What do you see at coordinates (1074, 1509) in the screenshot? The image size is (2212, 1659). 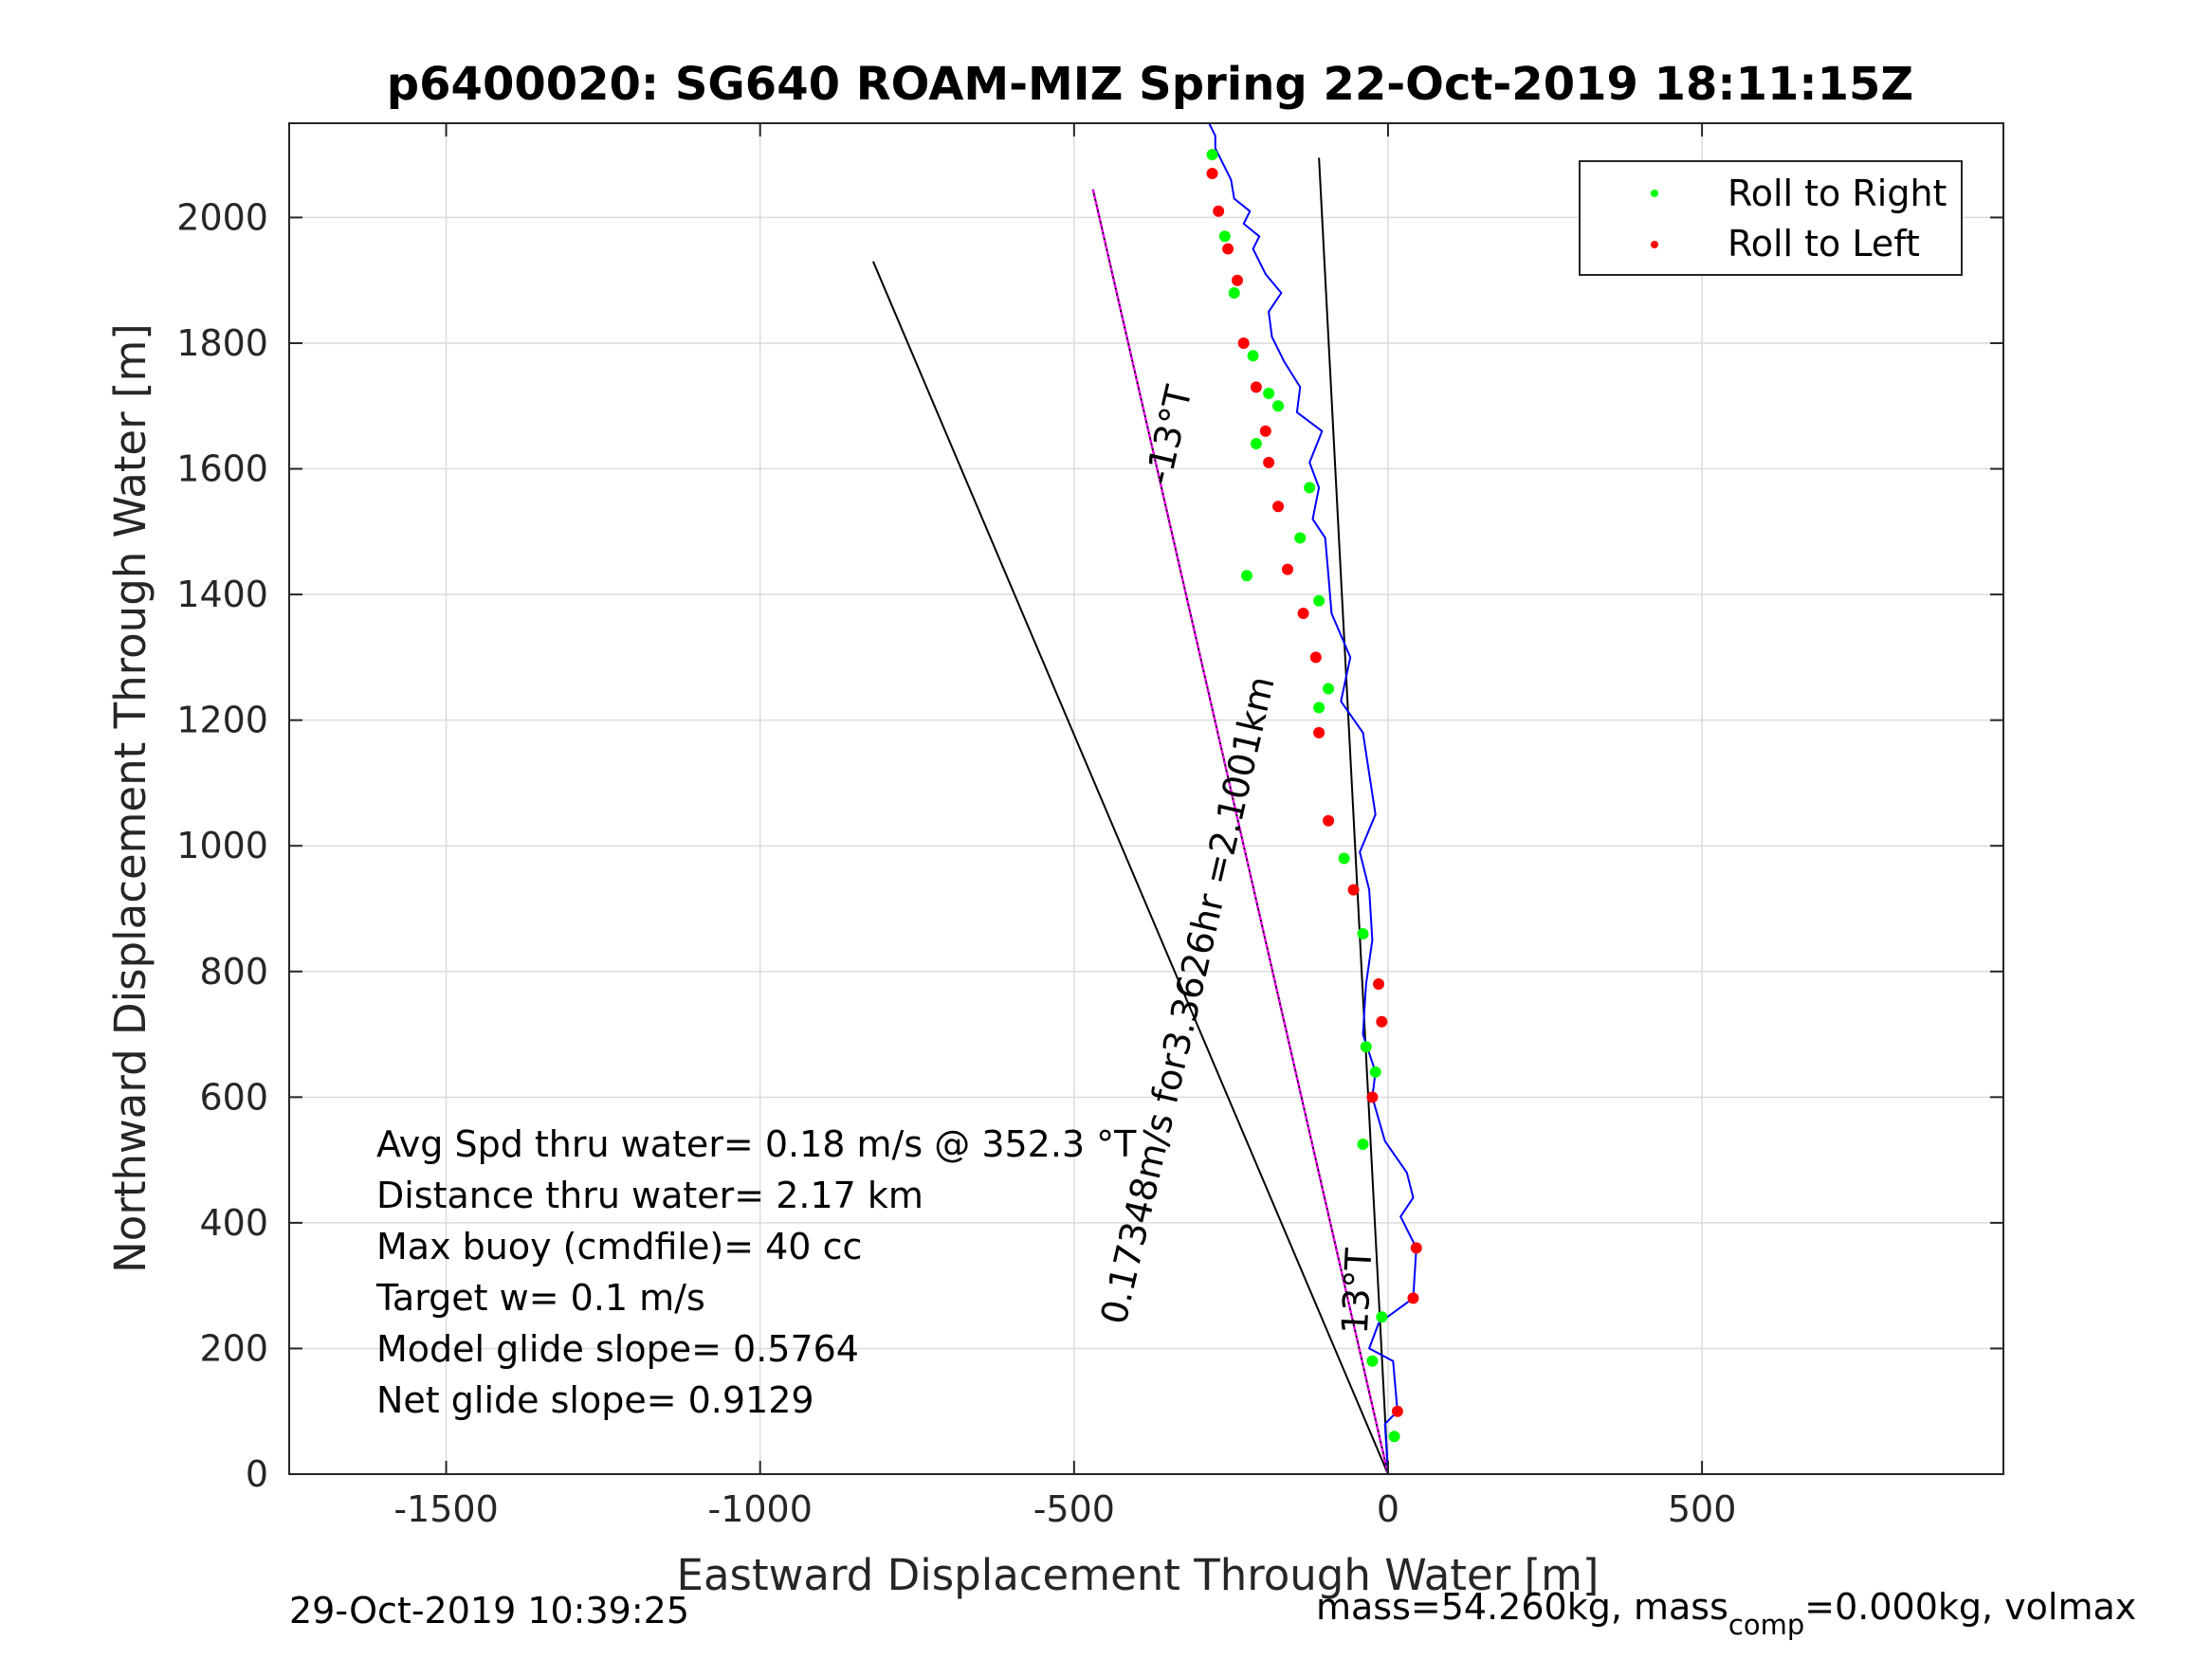 I see `x-tick-label: -500` at bounding box center [1074, 1509].